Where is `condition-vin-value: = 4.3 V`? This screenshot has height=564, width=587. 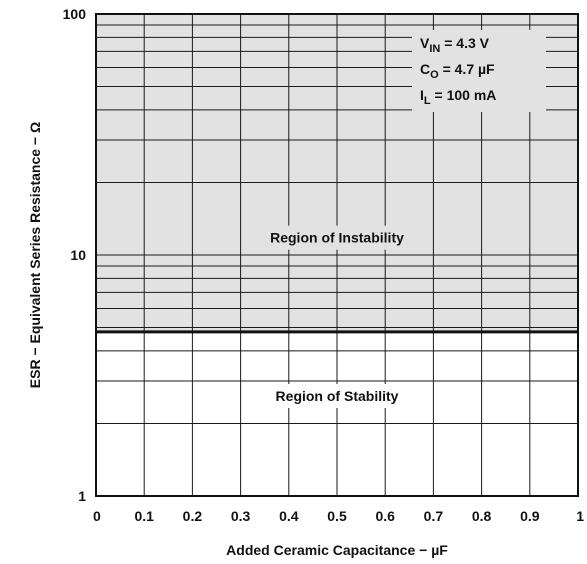
condition-vin-value: = 4.3 V is located at coordinates (464, 43).